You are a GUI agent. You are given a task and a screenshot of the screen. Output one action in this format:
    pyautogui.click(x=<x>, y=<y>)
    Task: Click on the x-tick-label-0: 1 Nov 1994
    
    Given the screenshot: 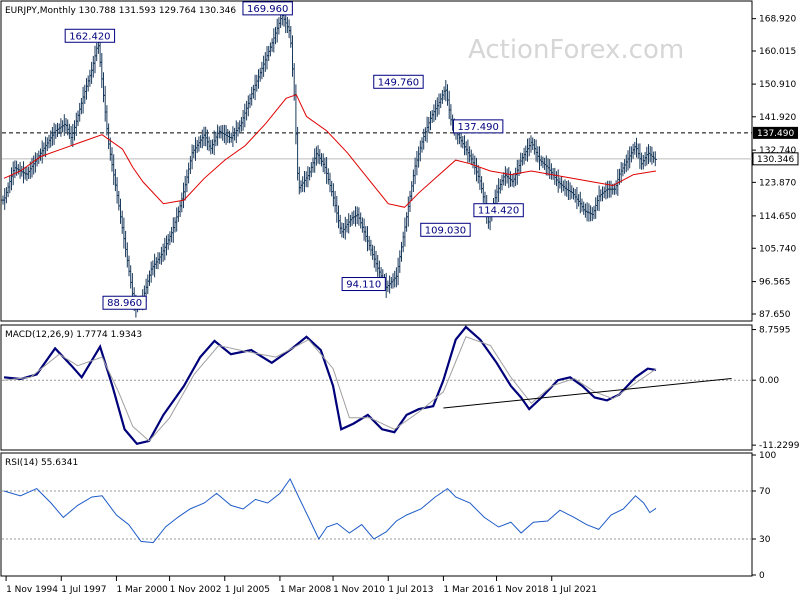 What is the action you would take?
    pyautogui.click(x=32, y=590)
    